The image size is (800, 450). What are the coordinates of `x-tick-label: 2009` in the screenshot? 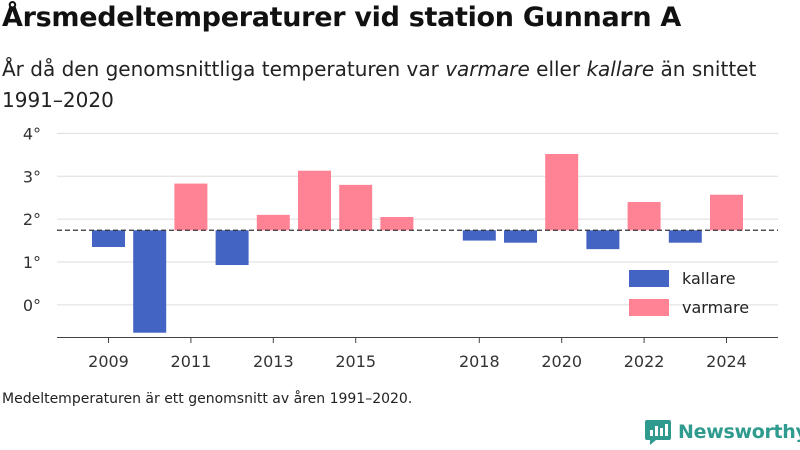 It's located at (108, 361).